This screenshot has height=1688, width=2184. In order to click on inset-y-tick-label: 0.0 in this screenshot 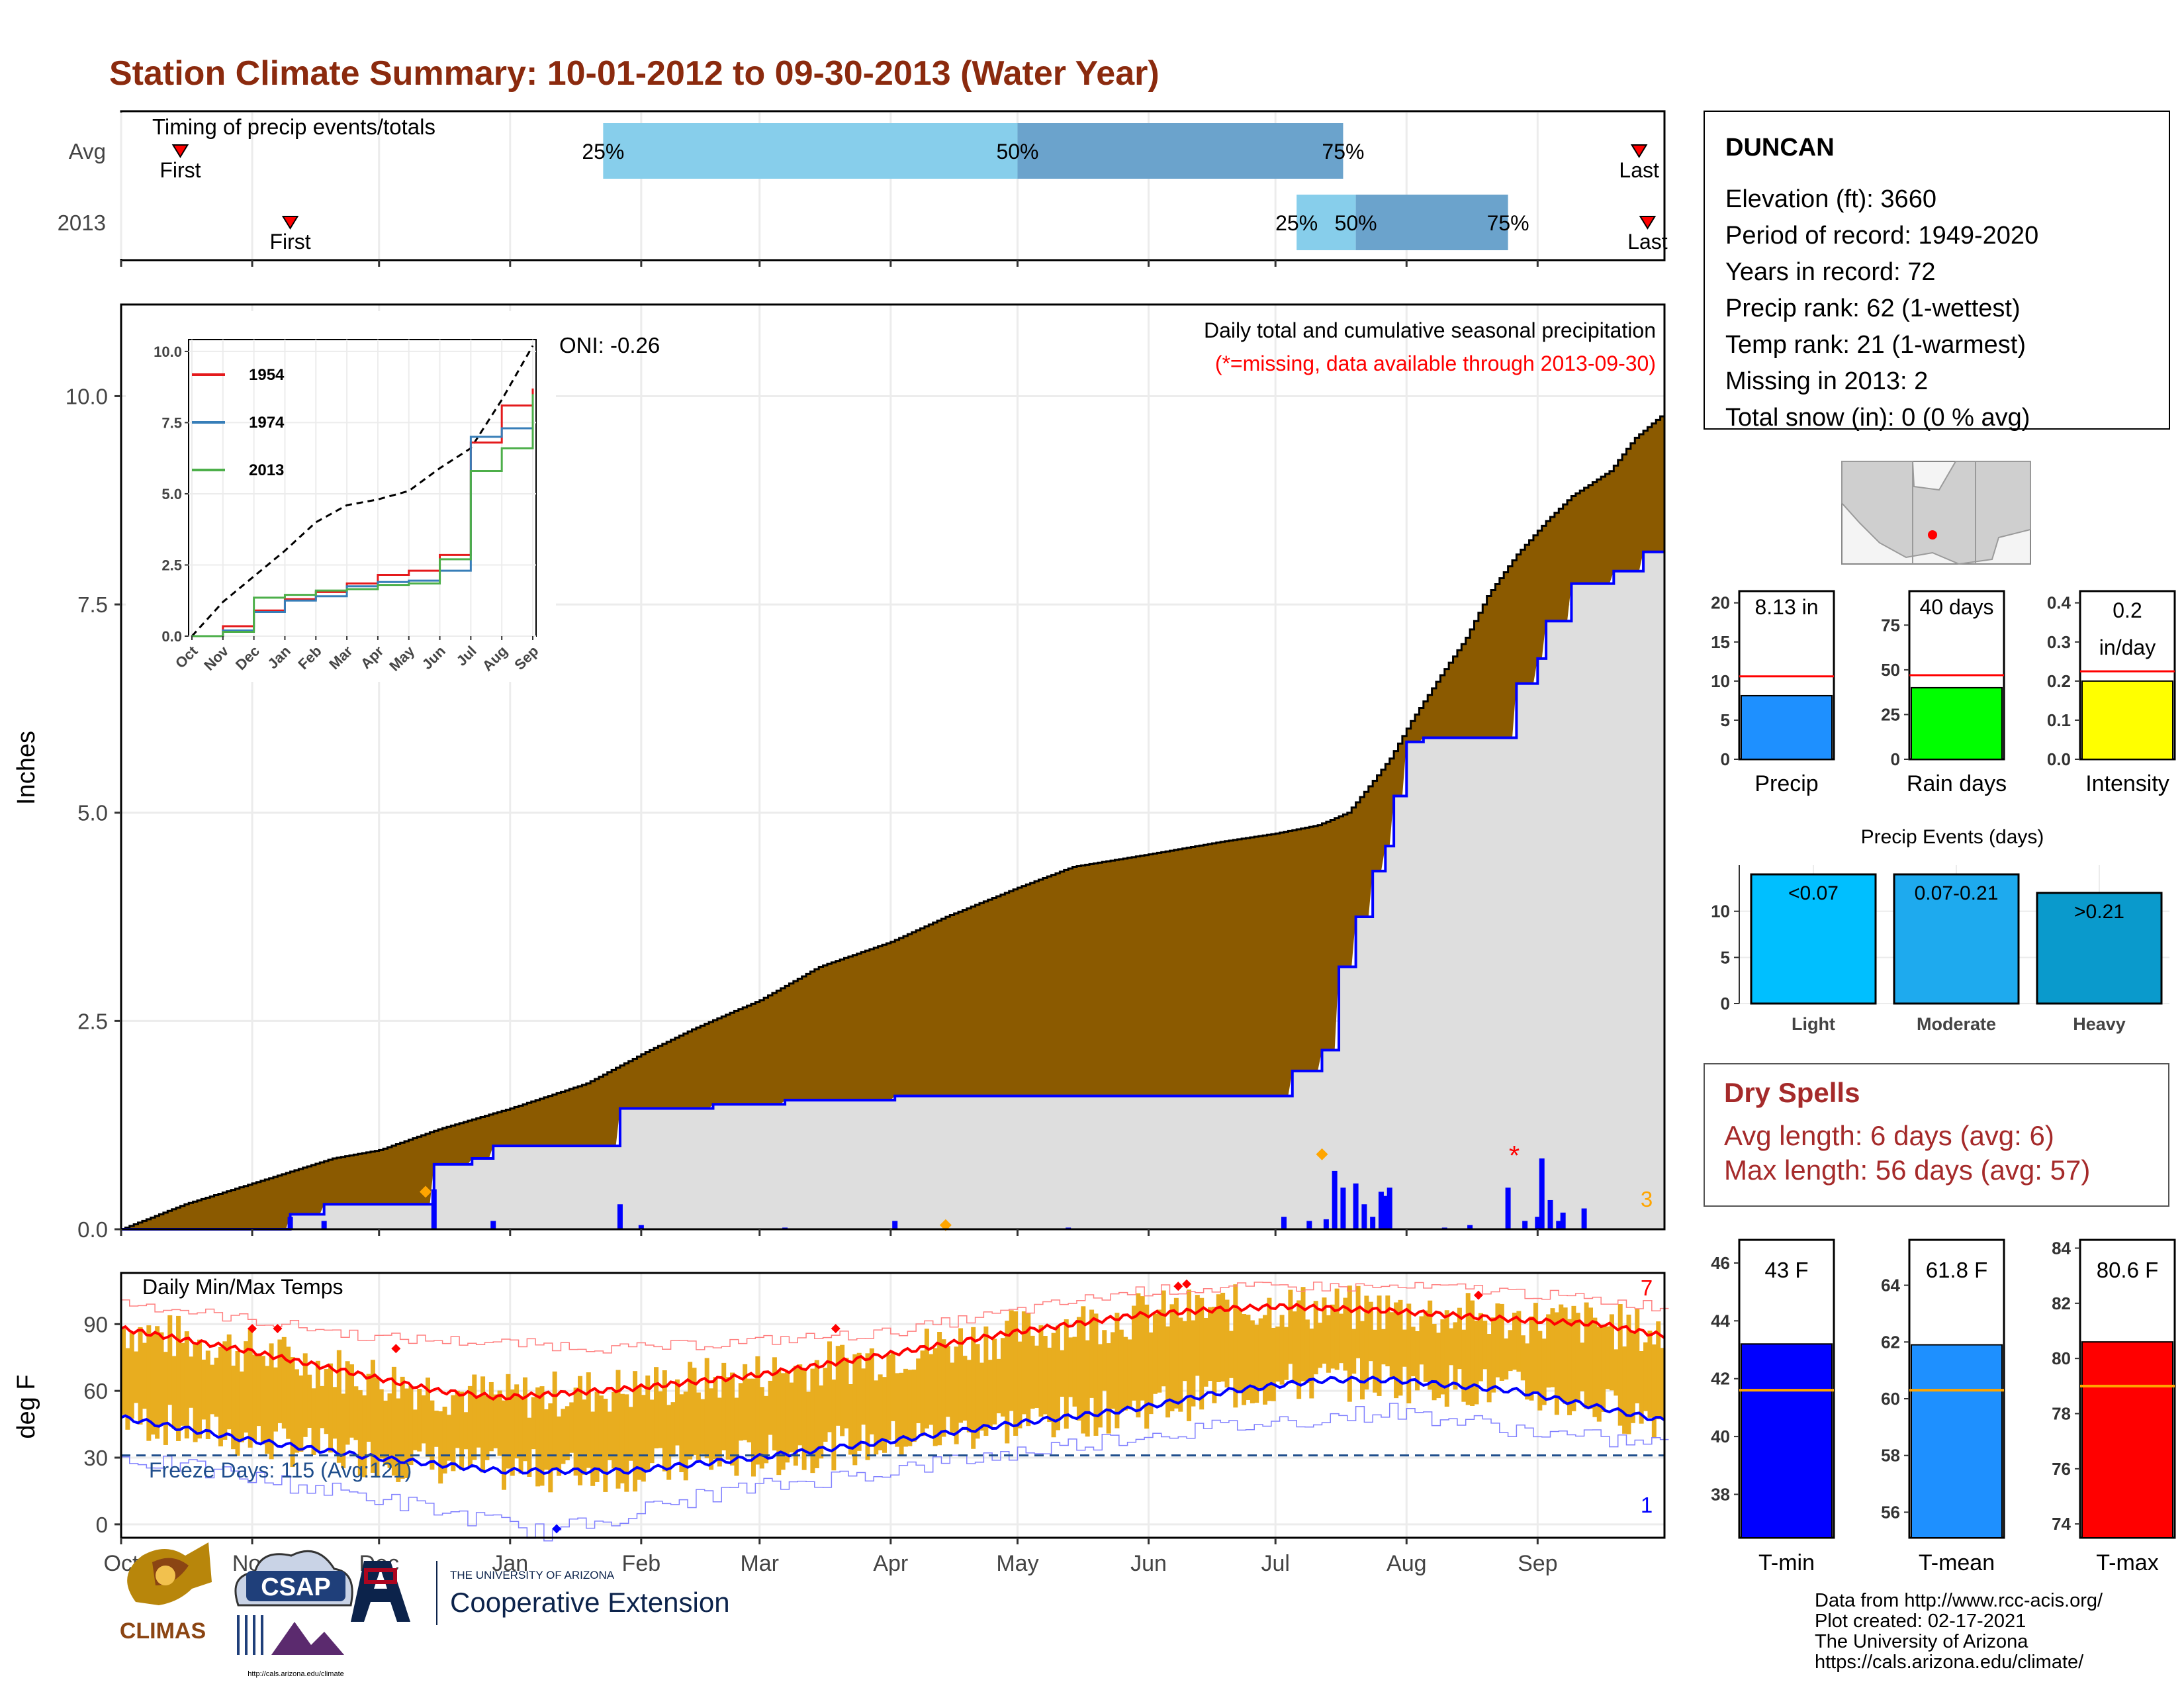, I will do `click(171, 636)`.